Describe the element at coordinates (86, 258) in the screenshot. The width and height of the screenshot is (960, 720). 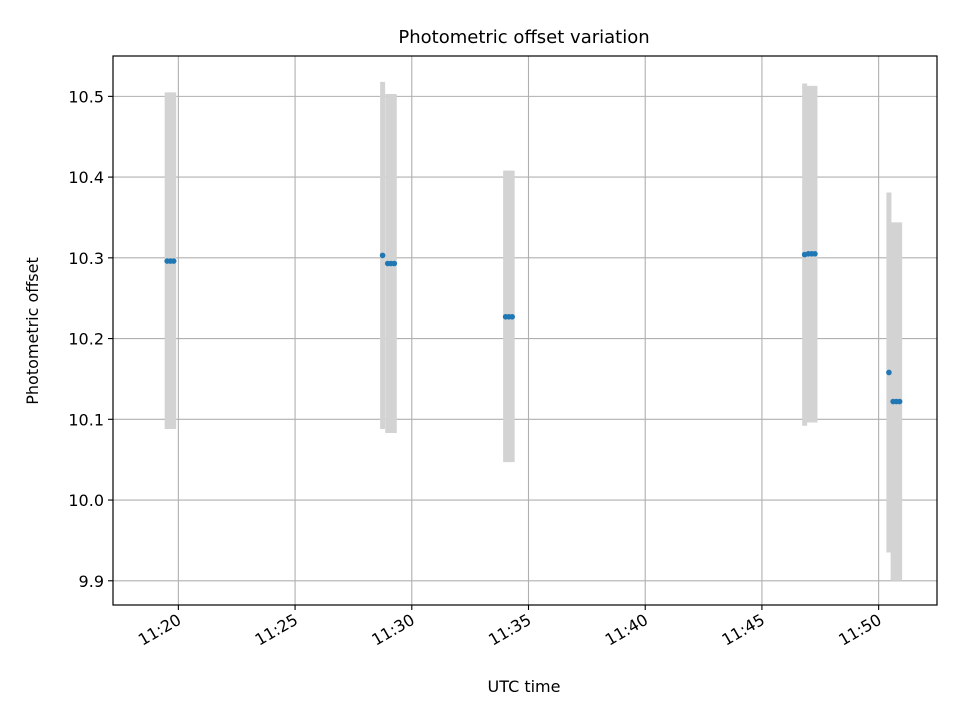
I see `y-tick-label: 10.3` at that location.